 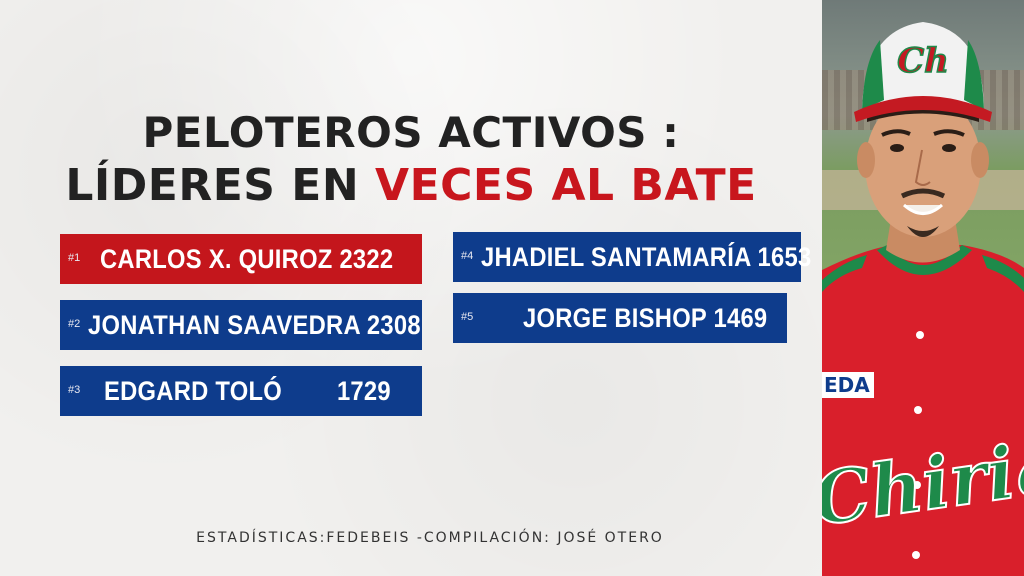 I want to click on leader-rank-1: #1, so click(x=74, y=258).